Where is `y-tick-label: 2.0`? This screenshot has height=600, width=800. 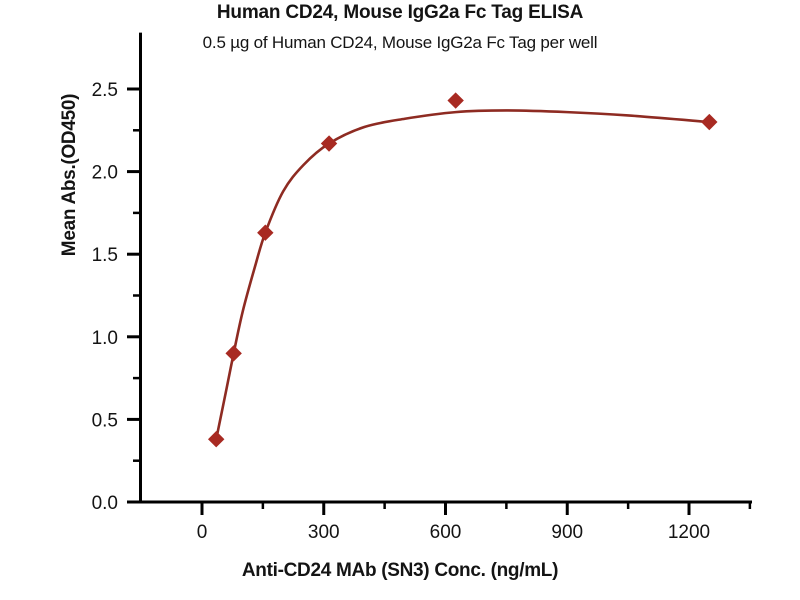 y-tick-label: 2.0 is located at coordinates (105, 173).